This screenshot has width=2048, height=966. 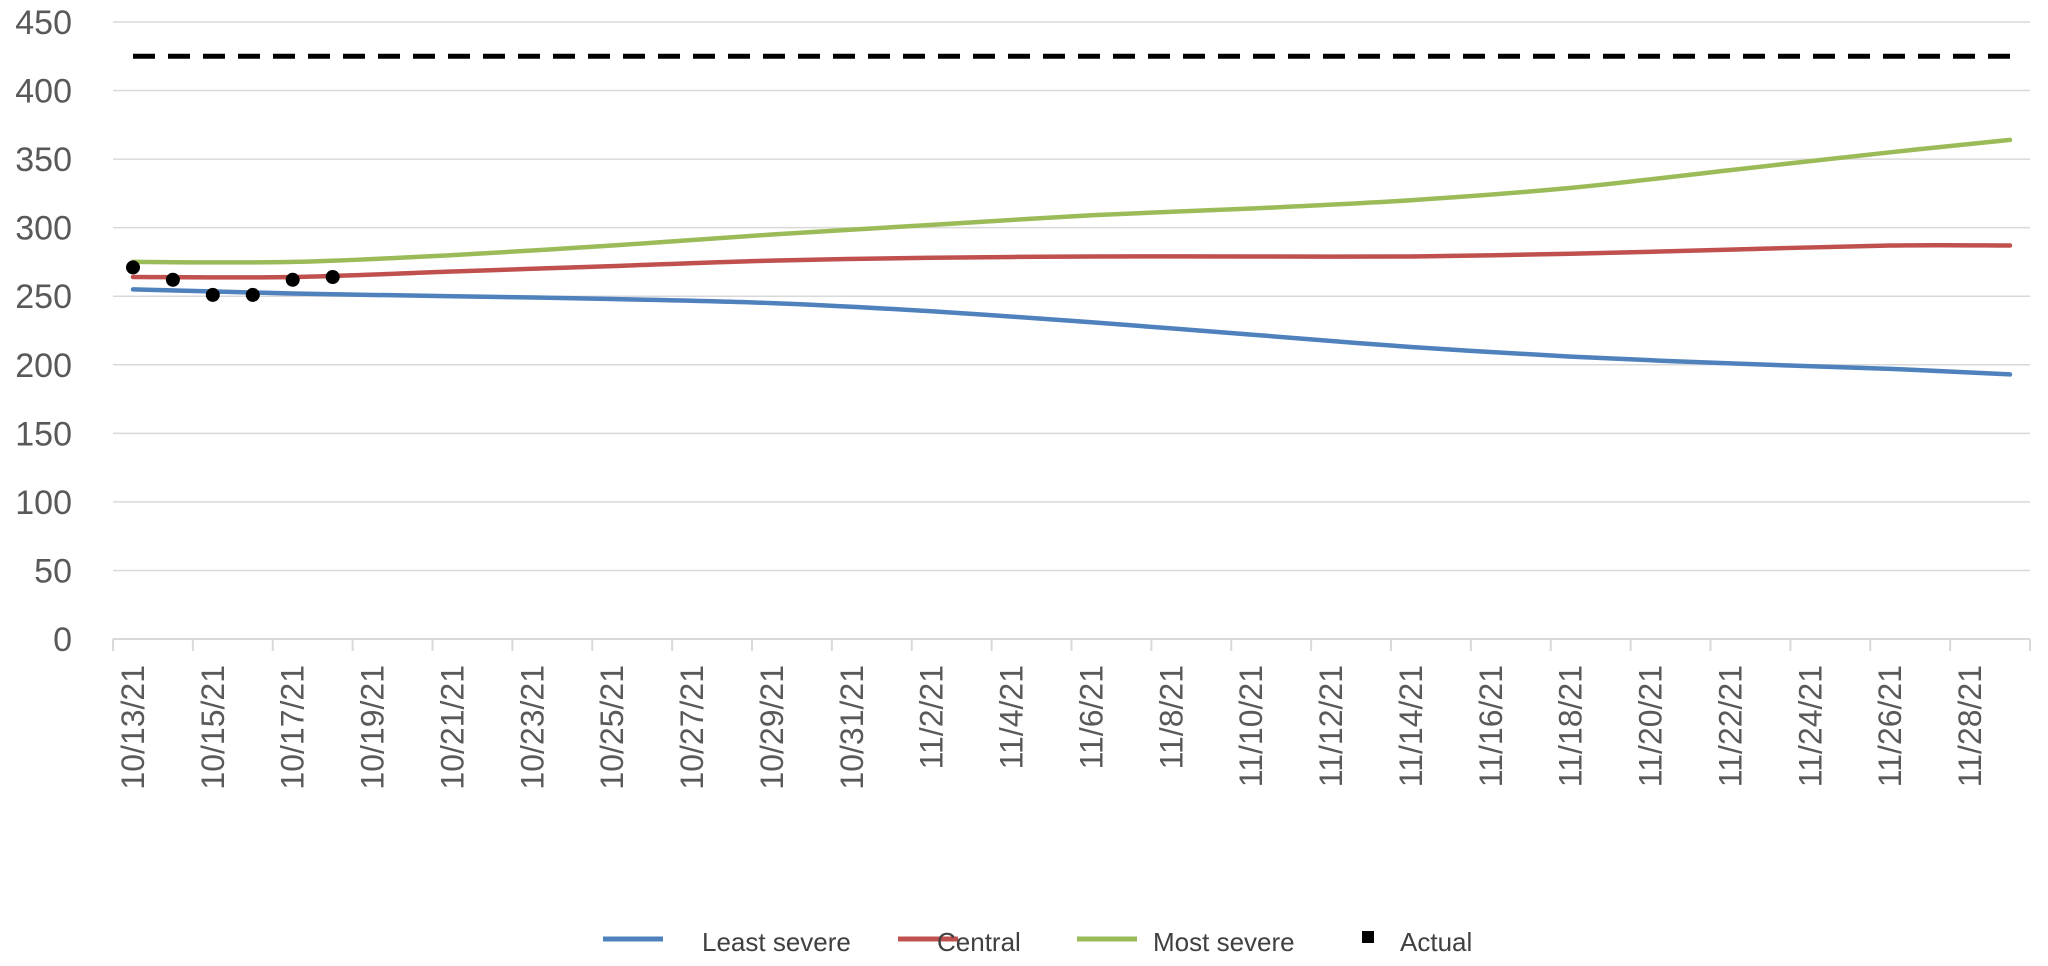 What do you see at coordinates (43, 331) in the screenshot?
I see `y-axis: 0 50 100 150 200 250 300 350 400 450` at bounding box center [43, 331].